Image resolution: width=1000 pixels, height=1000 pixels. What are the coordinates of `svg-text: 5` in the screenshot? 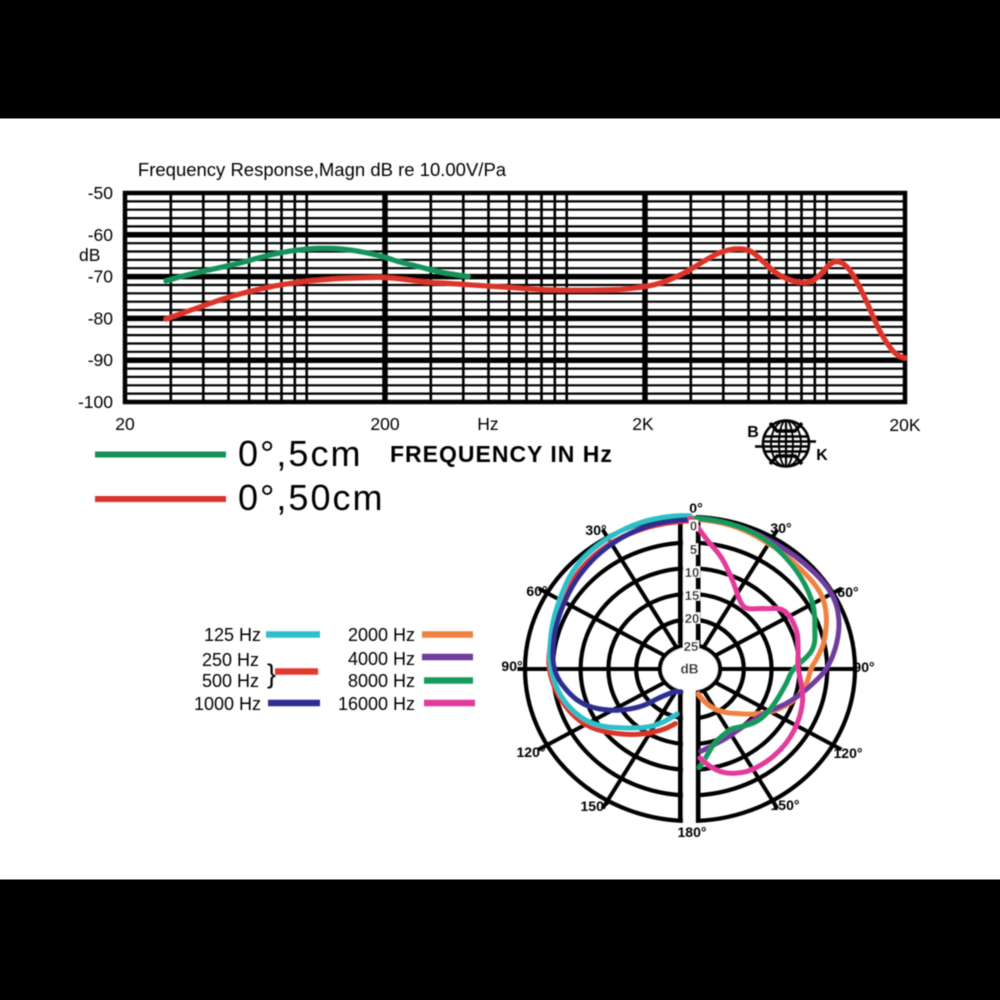 It's located at (693, 549).